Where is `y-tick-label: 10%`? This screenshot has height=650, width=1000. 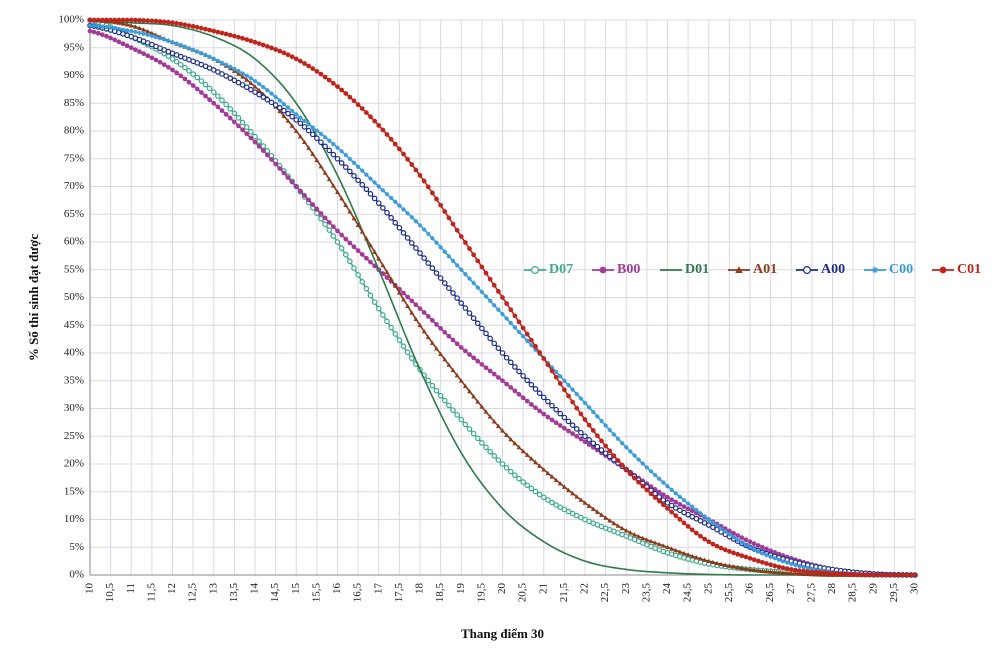 y-tick-label: 10% is located at coordinates (74, 519).